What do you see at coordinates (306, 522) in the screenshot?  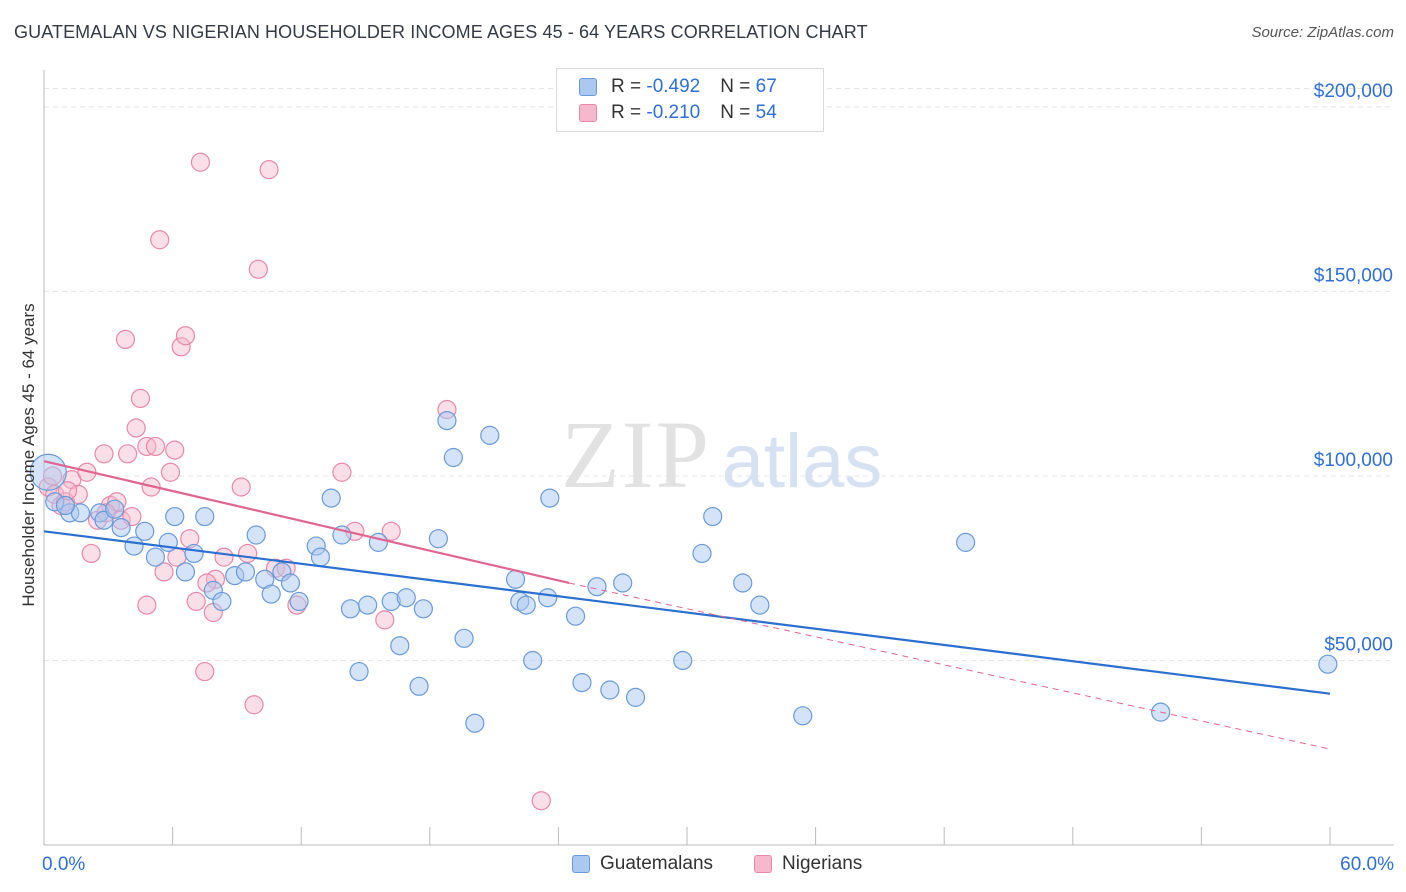 I see `nigerian-trend-line` at bounding box center [306, 522].